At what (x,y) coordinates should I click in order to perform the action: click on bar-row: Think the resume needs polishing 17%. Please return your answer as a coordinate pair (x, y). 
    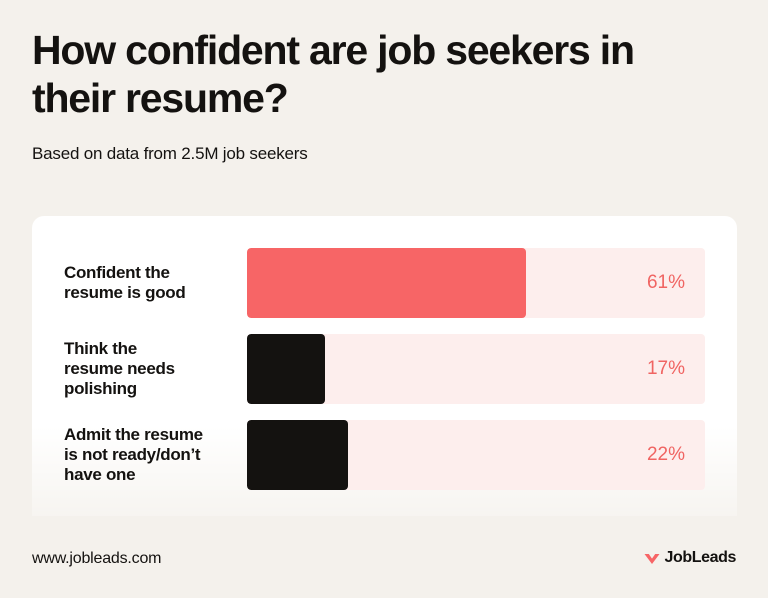
    Looking at the image, I should click on (384, 369).